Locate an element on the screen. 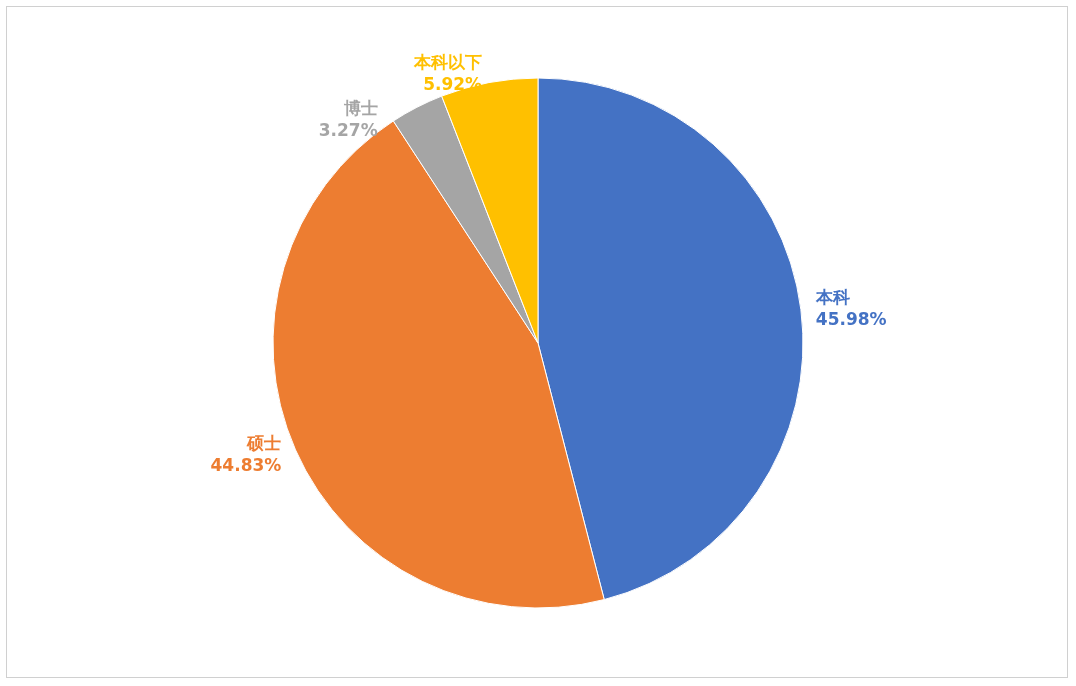 This screenshot has height=686, width=1076. slice-label: 本科以下 is located at coordinates (448, 61).